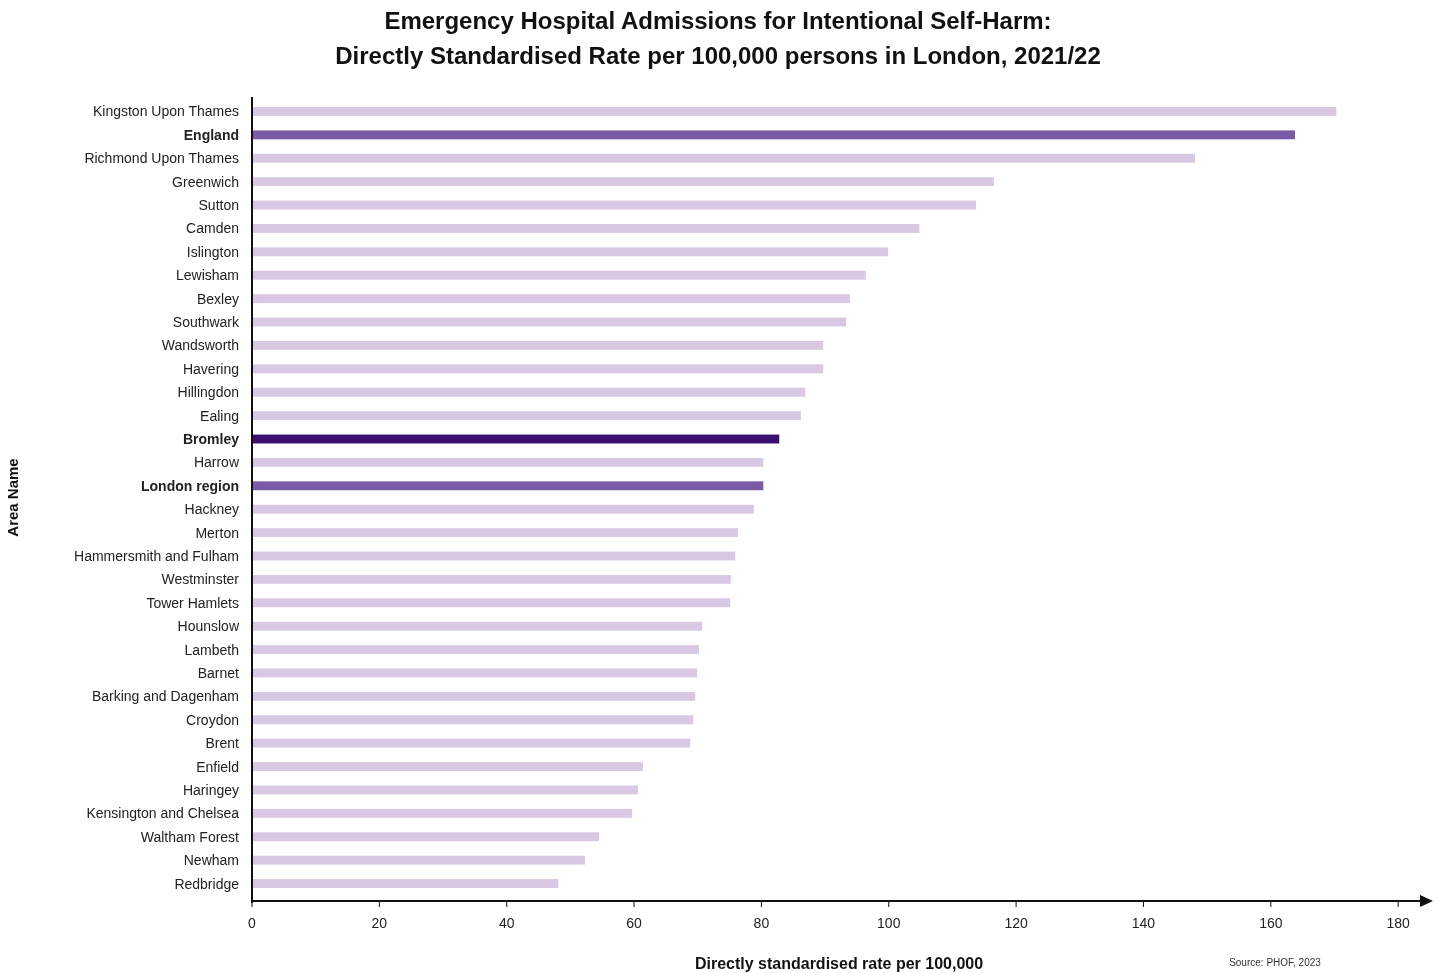 The width and height of the screenshot is (1437, 973). Describe the element at coordinates (1143, 923) in the screenshot. I see `x-tick-label: 140` at that location.